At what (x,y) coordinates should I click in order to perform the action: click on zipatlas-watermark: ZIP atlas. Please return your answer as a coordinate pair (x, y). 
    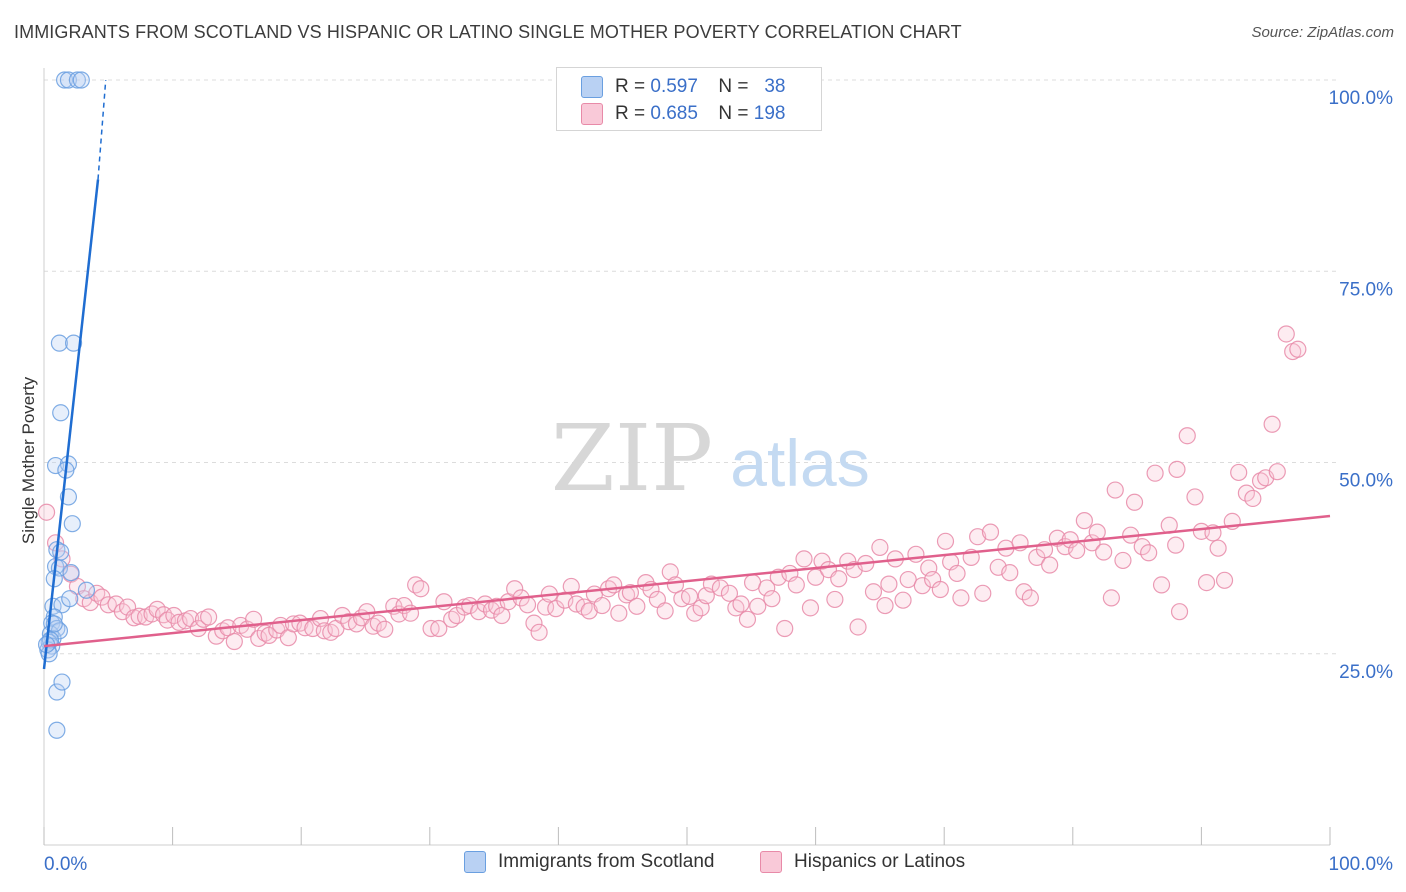
    Looking at the image, I should click on (710, 458).